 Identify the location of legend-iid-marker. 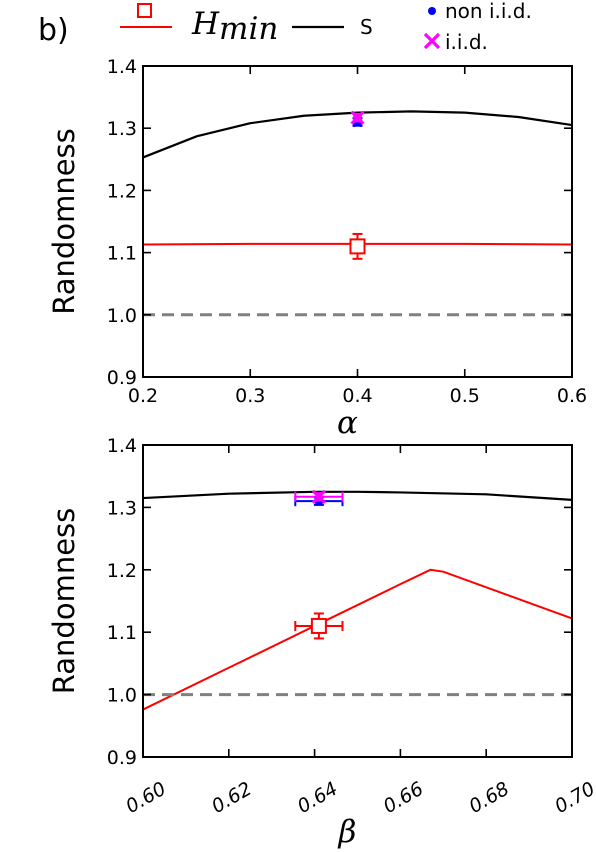
(432, 41).